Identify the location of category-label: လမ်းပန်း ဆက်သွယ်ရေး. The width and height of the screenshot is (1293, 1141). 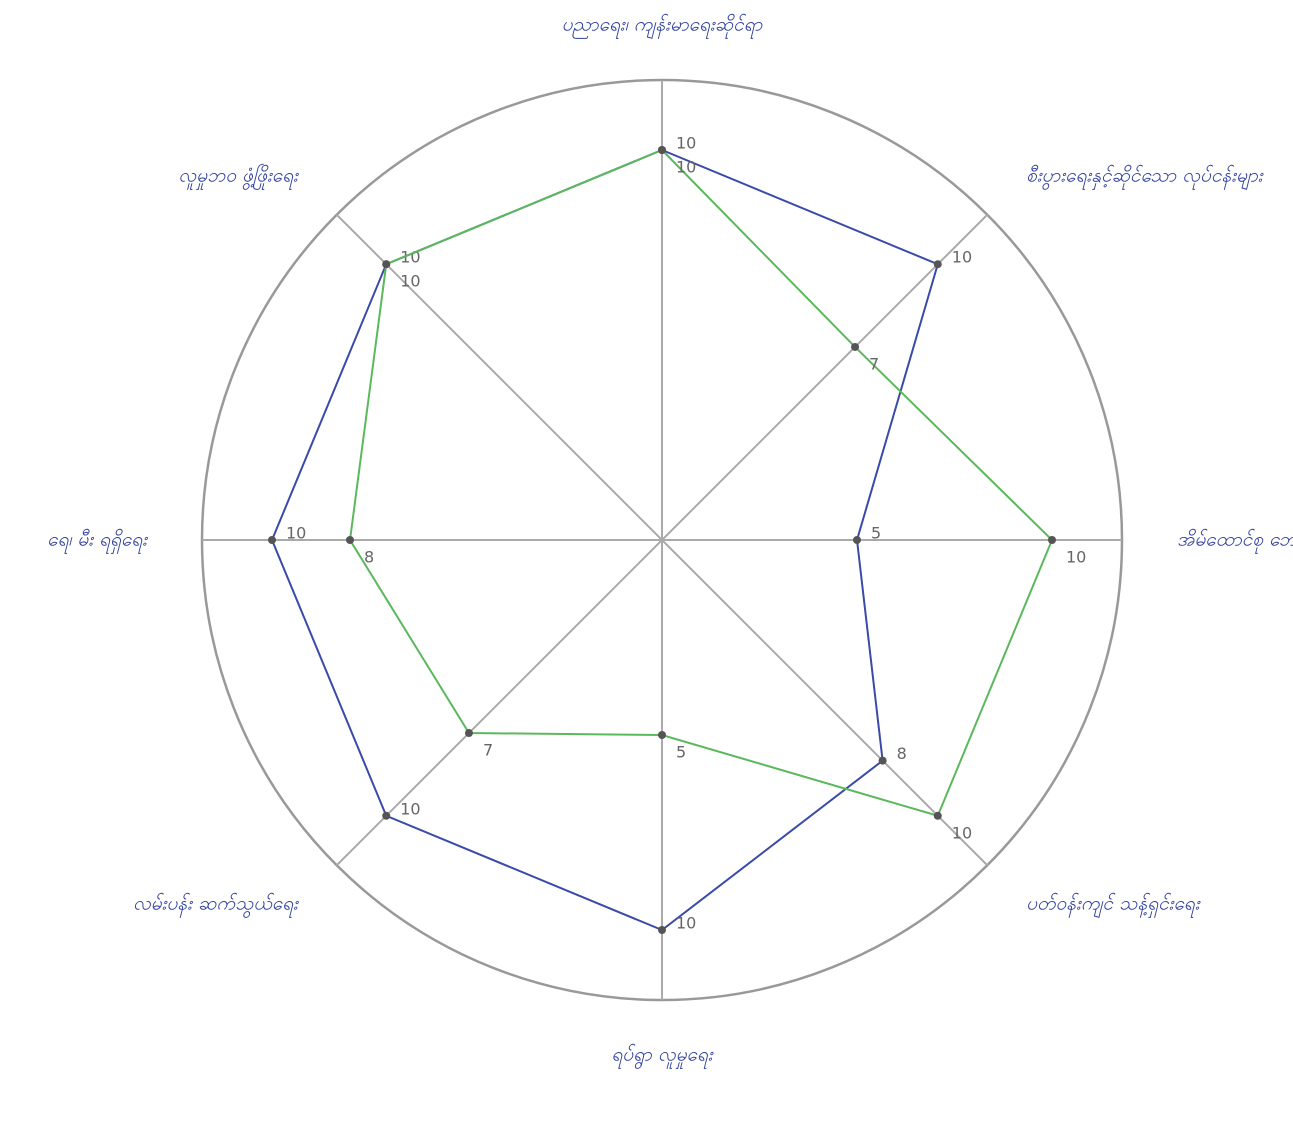
(216, 906).